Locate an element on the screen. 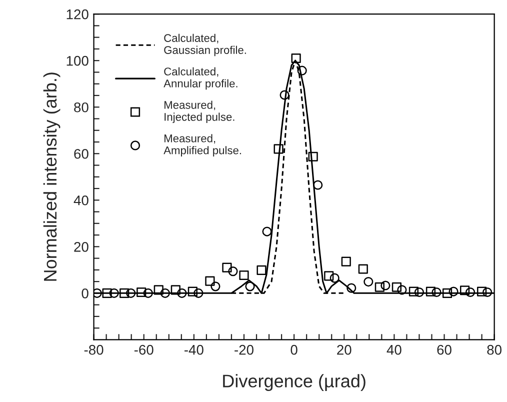 Image resolution: width=507 pixels, height=402 pixels. y-tick-label: 120 is located at coordinates (77, 14).